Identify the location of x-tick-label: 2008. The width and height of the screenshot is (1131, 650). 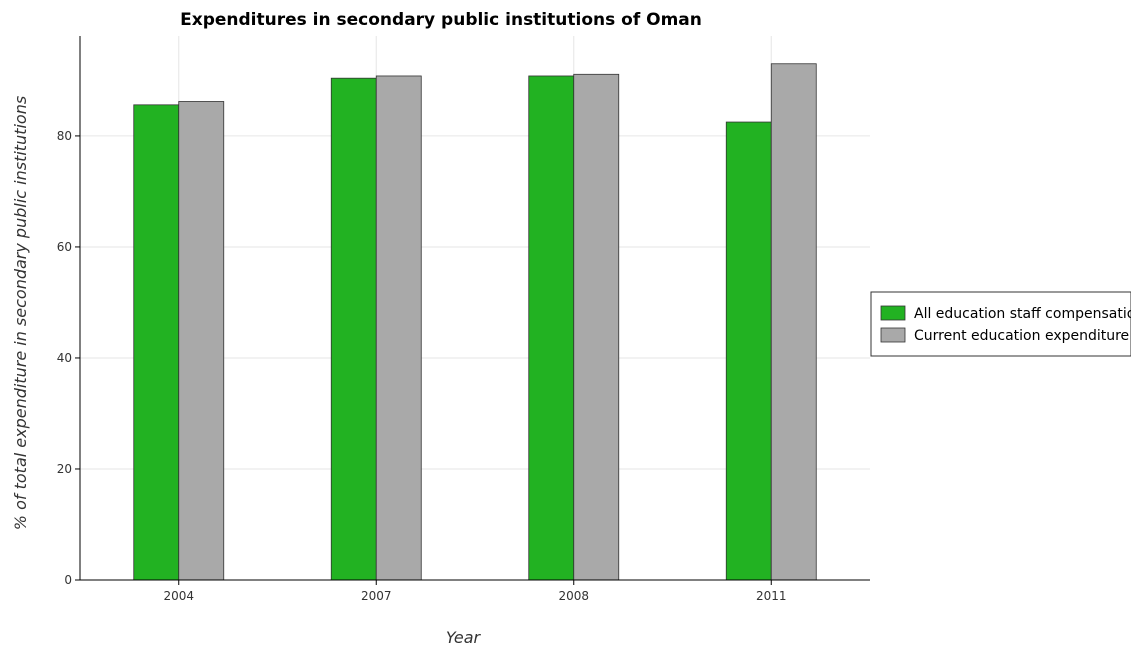
(573, 596).